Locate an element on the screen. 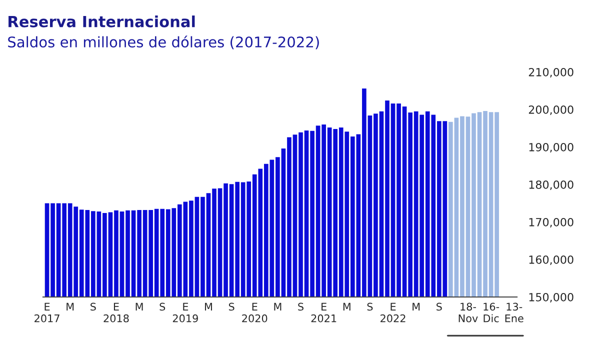 The height and width of the screenshot is (345, 595). x-tick-label: E 2022 is located at coordinates (393, 312).